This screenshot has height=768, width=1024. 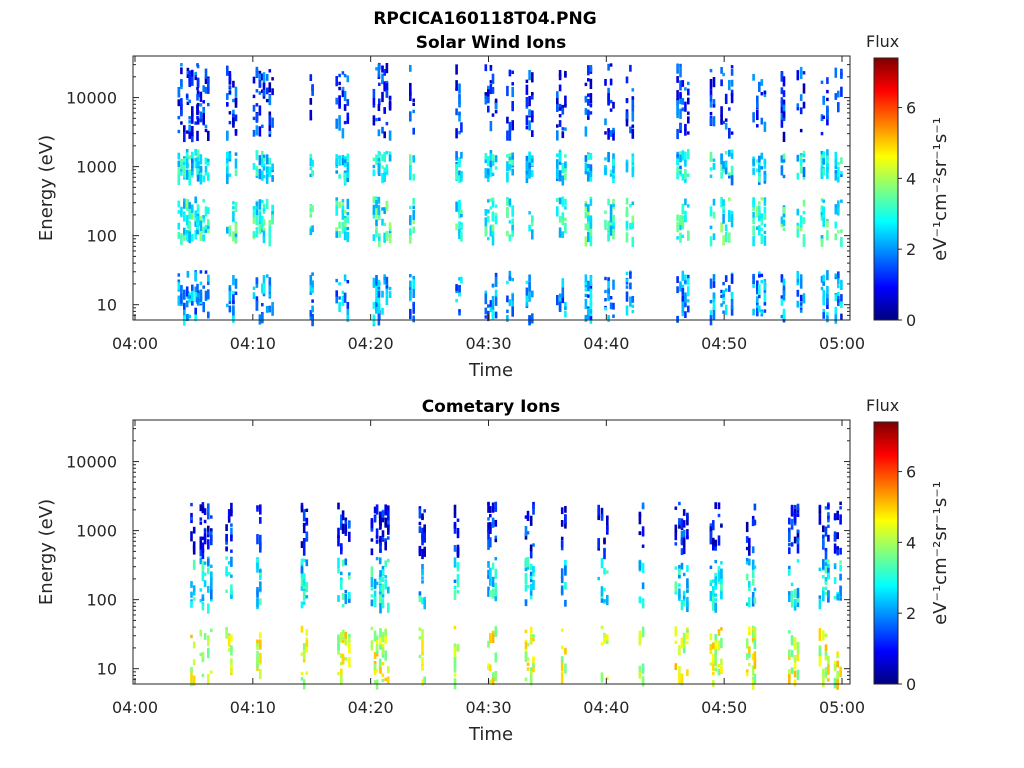 I want to click on figure-title: RPCICA160118T04.PNG, so click(x=484, y=19).